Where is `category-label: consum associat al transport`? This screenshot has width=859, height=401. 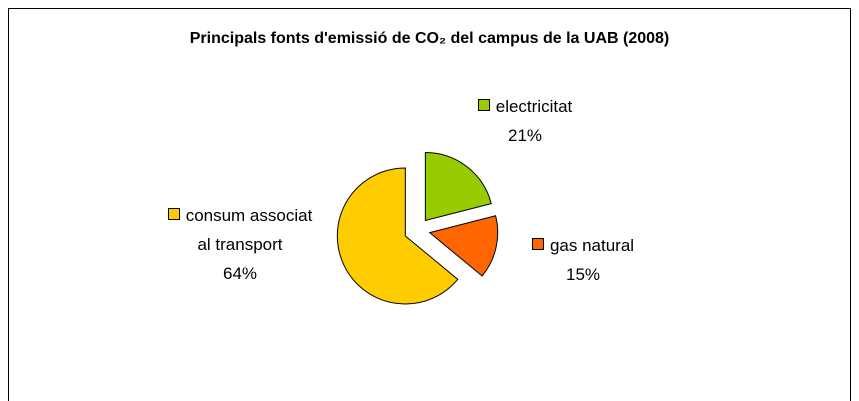
category-label: consum associat al transport is located at coordinates (249, 230).